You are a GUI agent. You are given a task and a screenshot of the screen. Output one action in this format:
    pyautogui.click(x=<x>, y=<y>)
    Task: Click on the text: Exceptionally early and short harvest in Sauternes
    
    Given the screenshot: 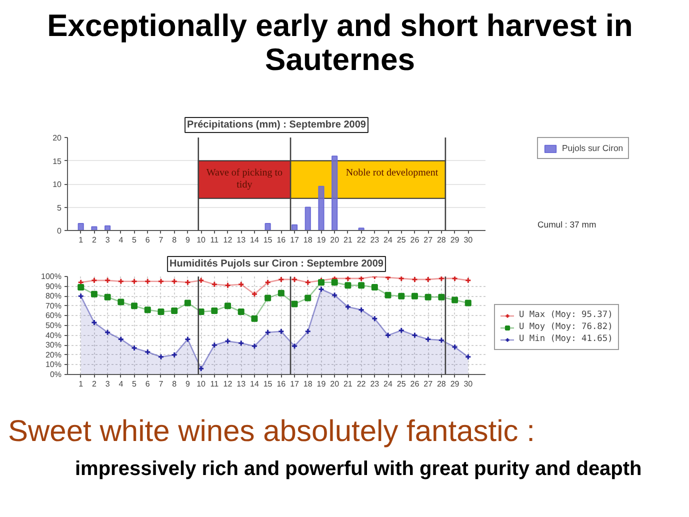 What is the action you would take?
    pyautogui.click(x=340, y=42)
    